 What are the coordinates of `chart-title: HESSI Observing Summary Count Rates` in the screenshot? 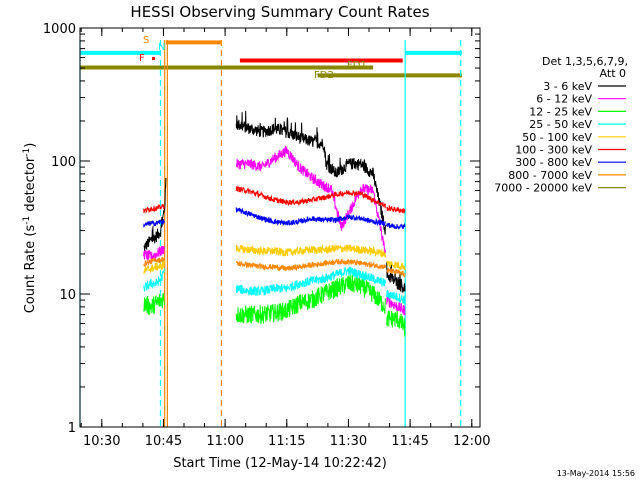 It's located at (279, 12).